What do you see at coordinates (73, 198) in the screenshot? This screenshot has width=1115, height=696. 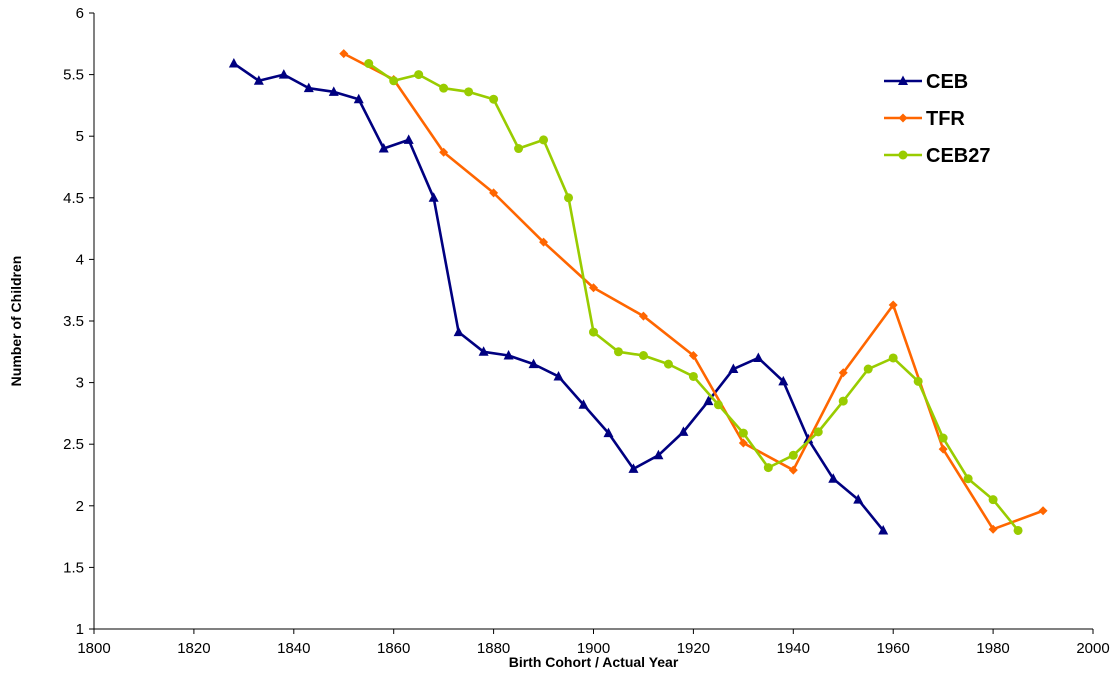 I see `y-tick-label: 4.5` at bounding box center [73, 198].